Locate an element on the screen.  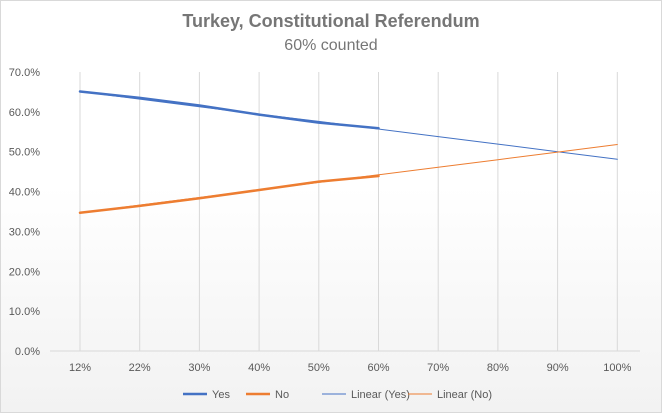
legend-label-linear-yes: Linear (Yes) is located at coordinates (380, 395).